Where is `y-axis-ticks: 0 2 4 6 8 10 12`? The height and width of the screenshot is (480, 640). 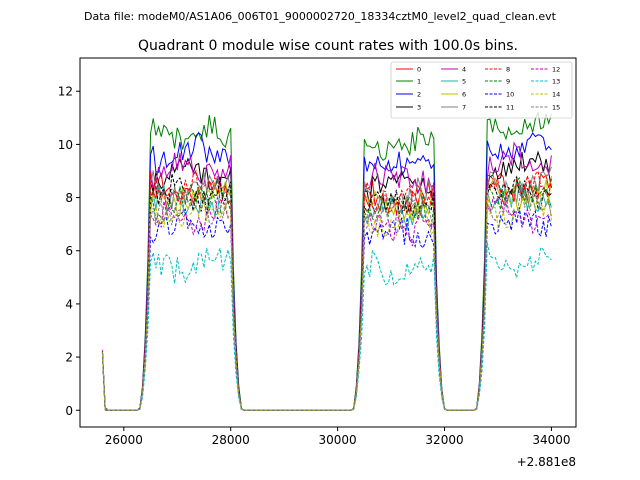
y-axis-ticks: 0 2 4 6 8 10 12 is located at coordinates (69, 251).